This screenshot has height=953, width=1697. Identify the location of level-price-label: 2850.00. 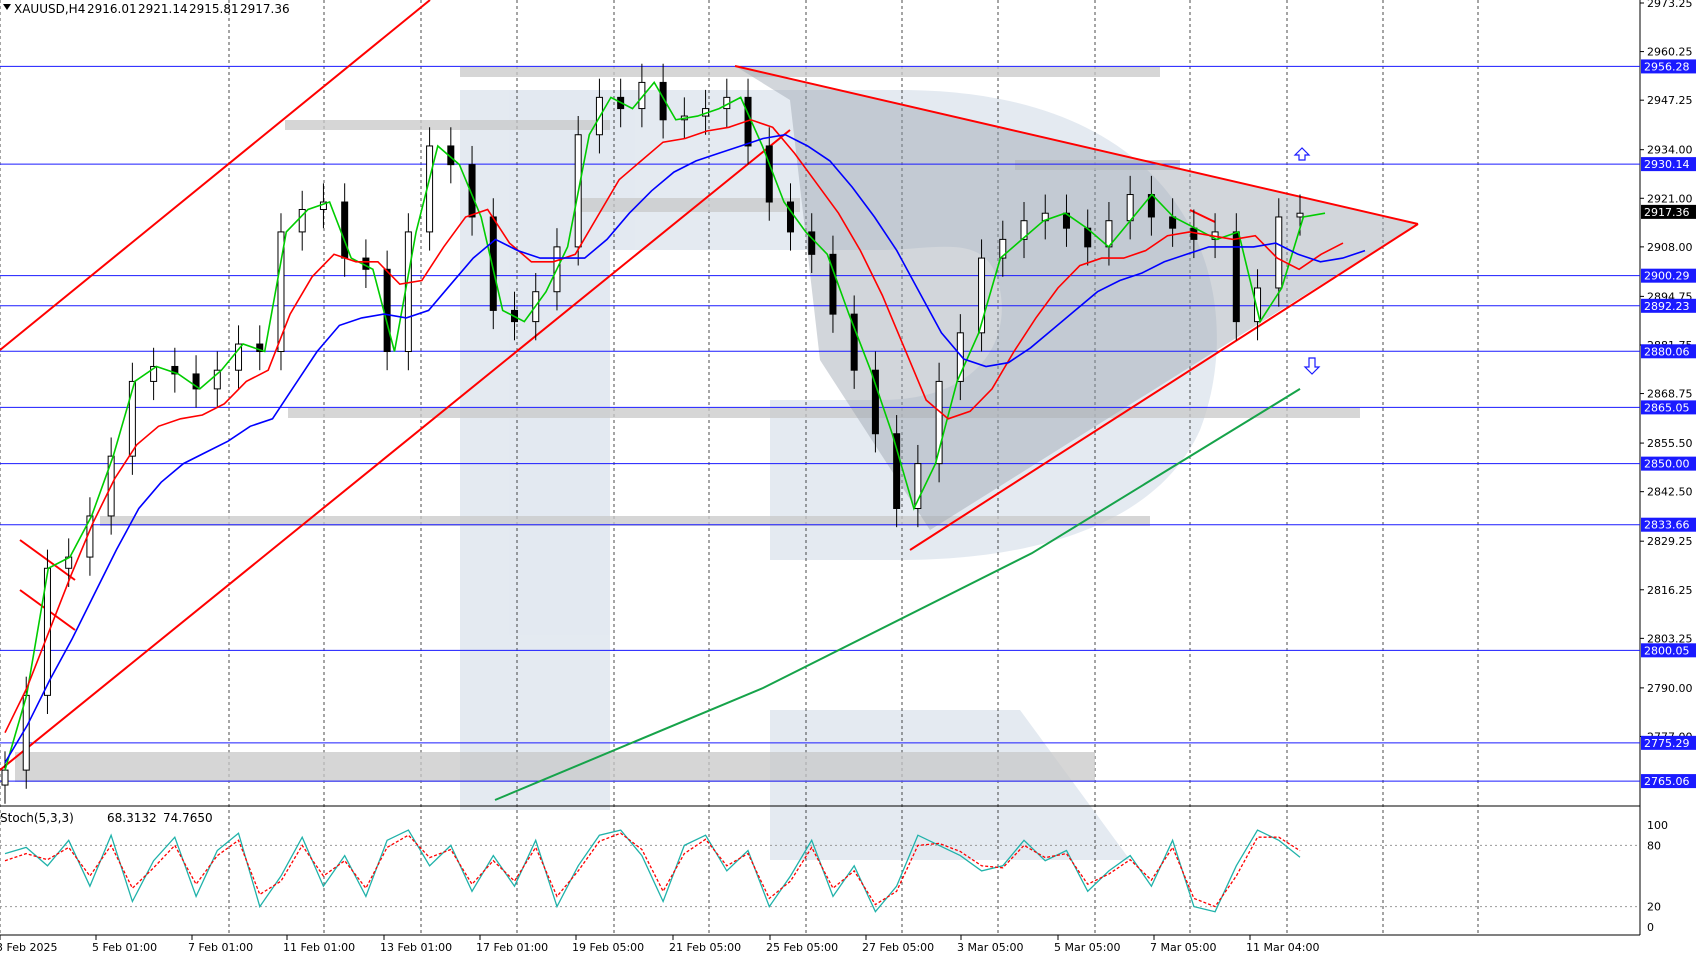
(1667, 464).